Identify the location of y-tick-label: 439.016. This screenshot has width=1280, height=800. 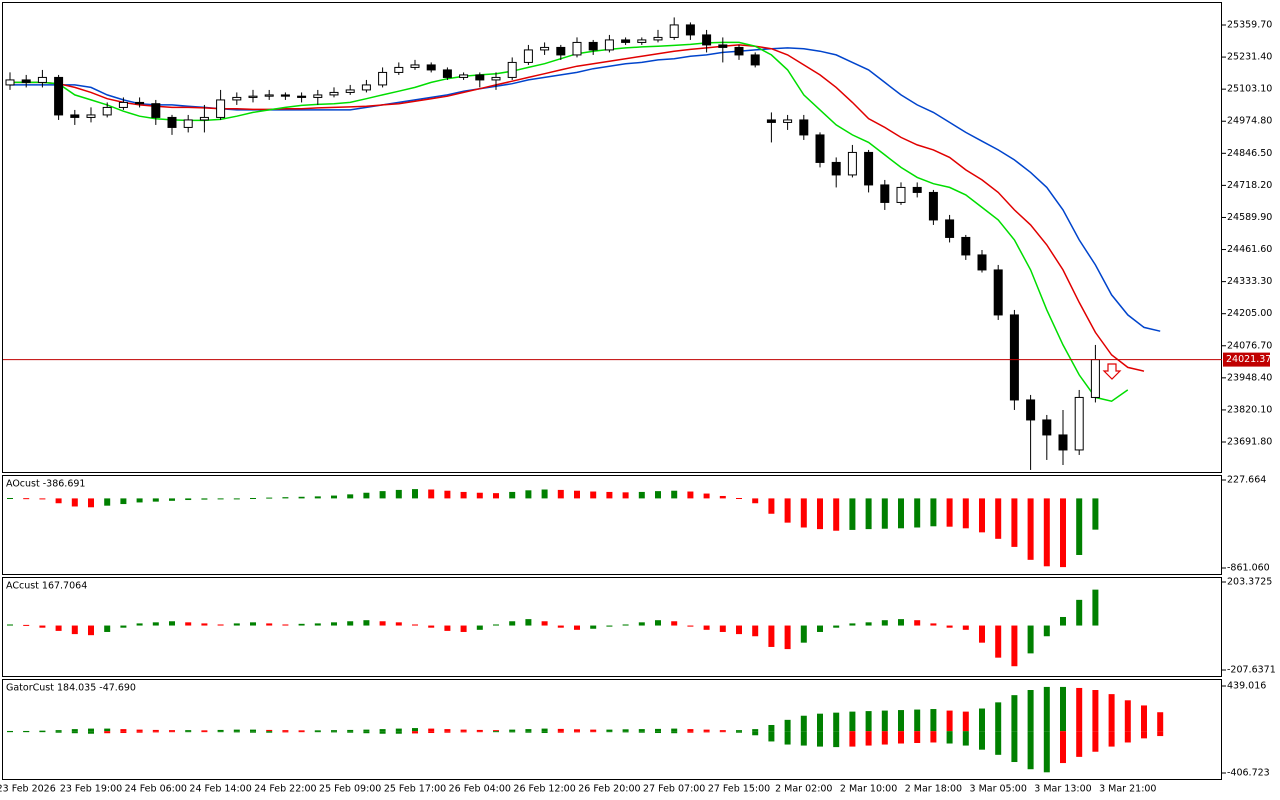
(1246, 685).